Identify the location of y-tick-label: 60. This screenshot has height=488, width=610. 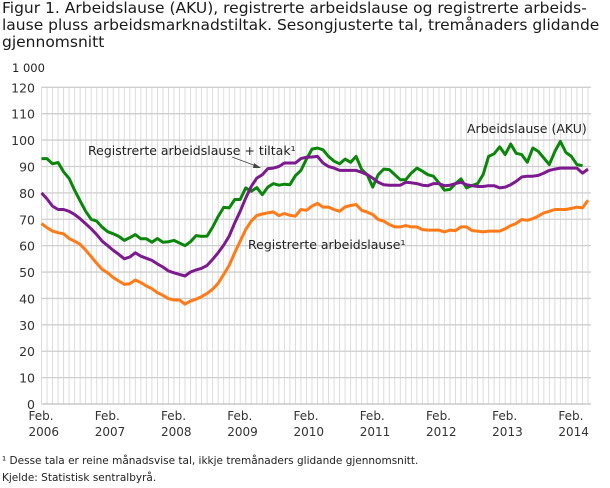
(27, 246).